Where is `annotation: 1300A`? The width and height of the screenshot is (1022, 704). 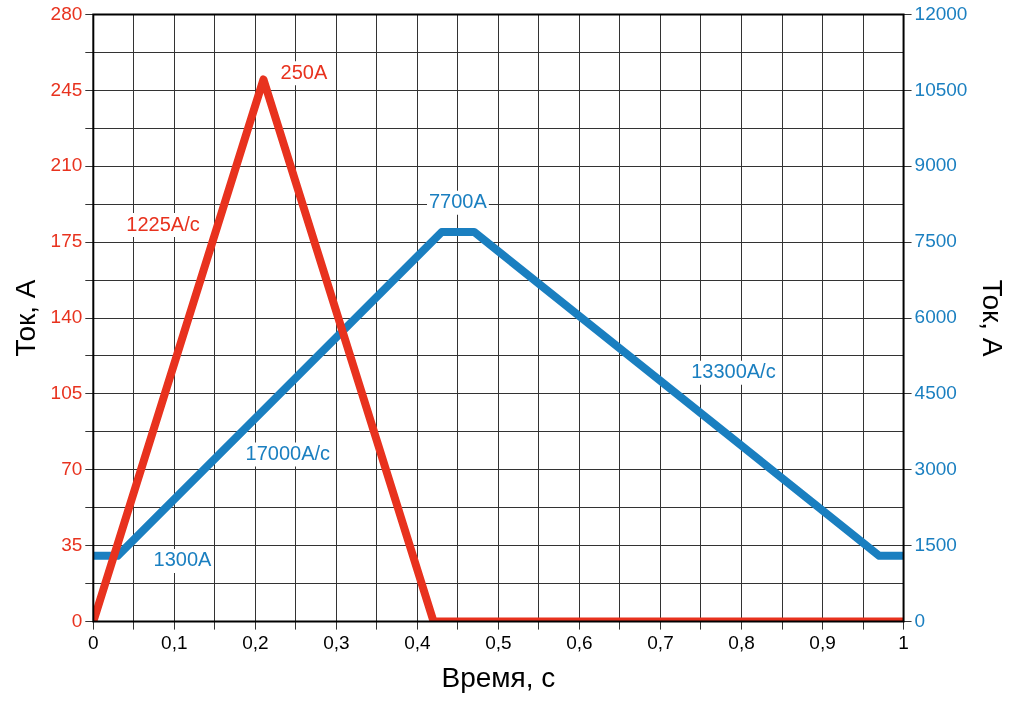
annotation: 1300A is located at coordinates (182, 559).